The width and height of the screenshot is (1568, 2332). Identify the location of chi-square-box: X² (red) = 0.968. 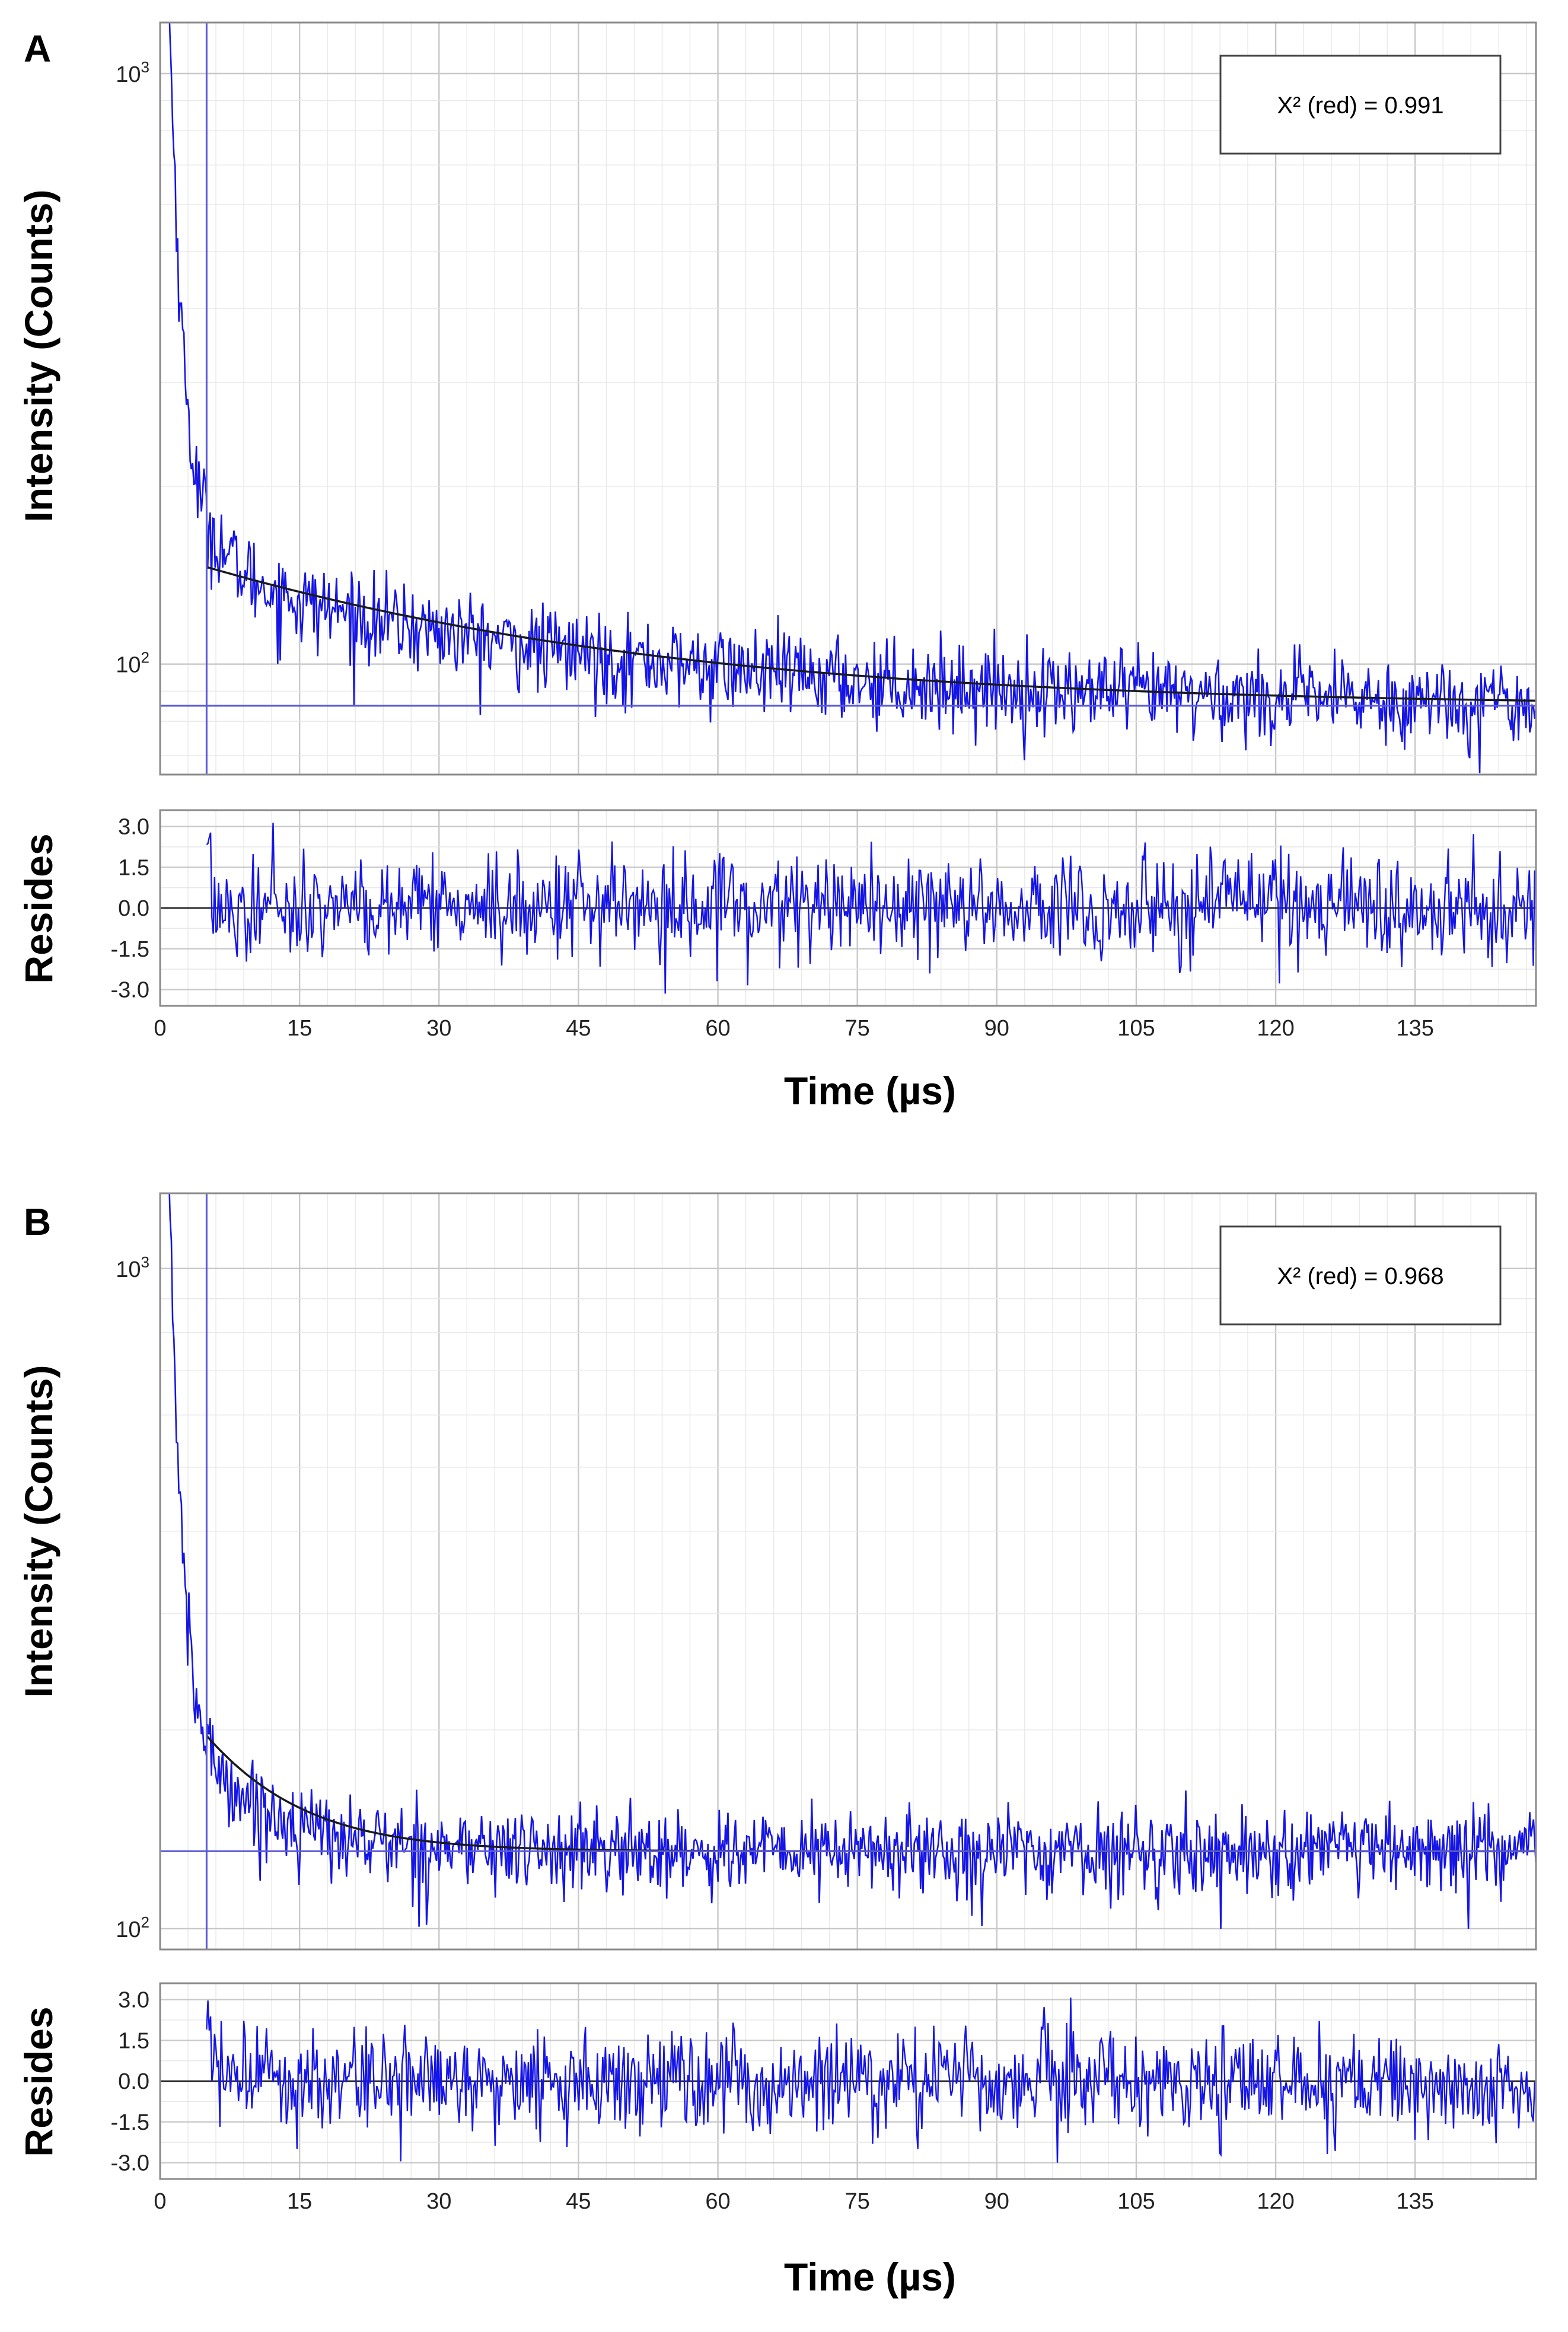
(1360, 1276).